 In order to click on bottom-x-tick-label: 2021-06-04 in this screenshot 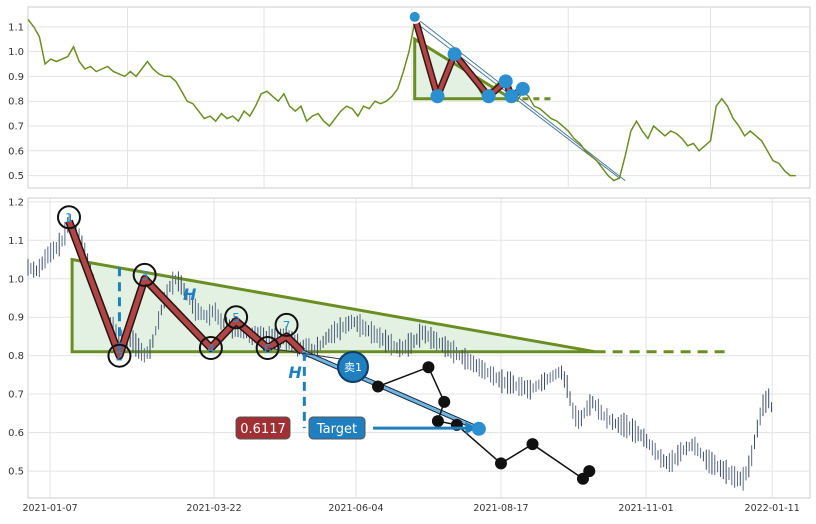, I will do `click(355, 508)`.